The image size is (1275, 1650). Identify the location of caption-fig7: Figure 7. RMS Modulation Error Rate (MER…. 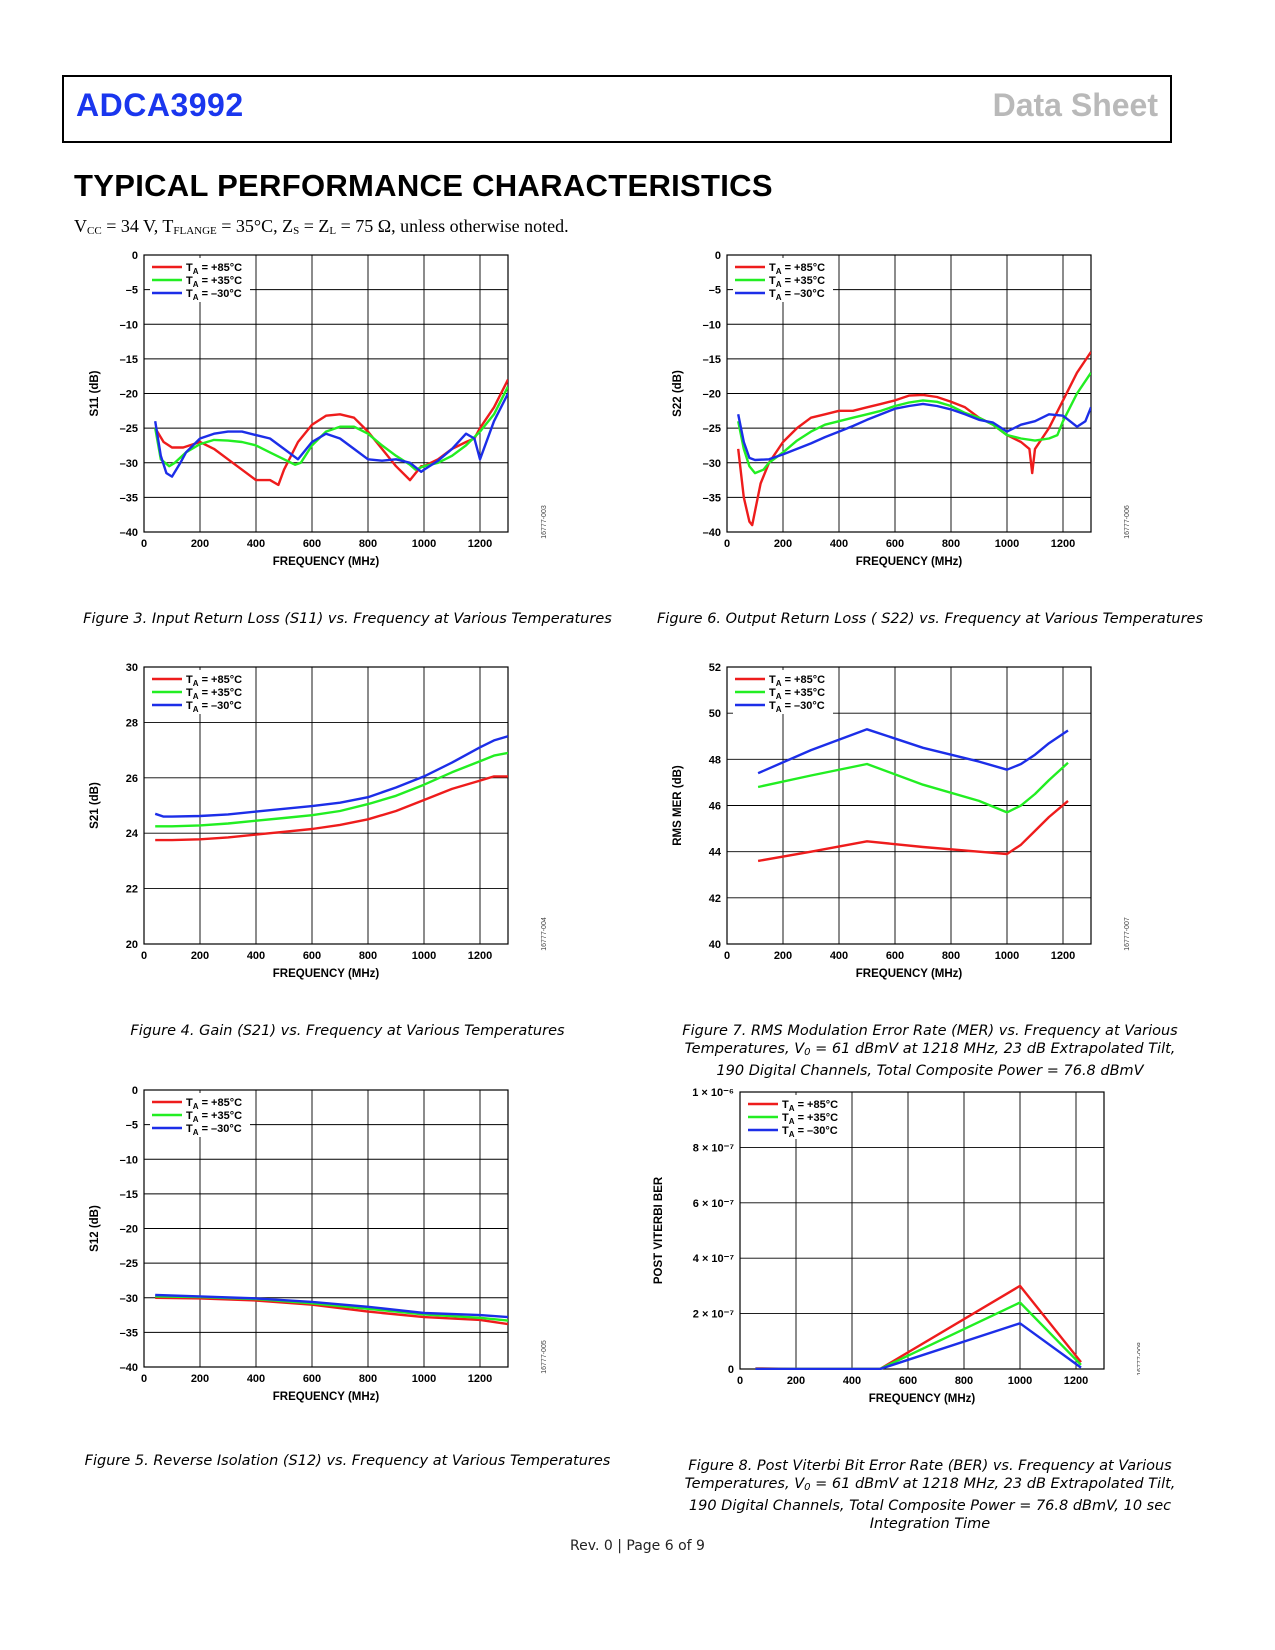
(930, 1051).